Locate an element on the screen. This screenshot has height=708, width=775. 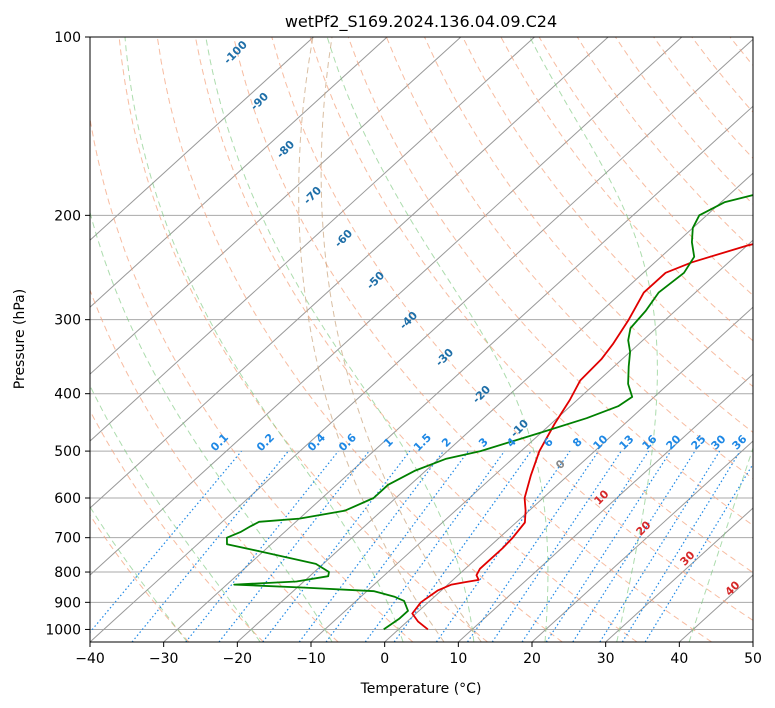
dry-adiabat-label: -50 is located at coordinates (375, 280).